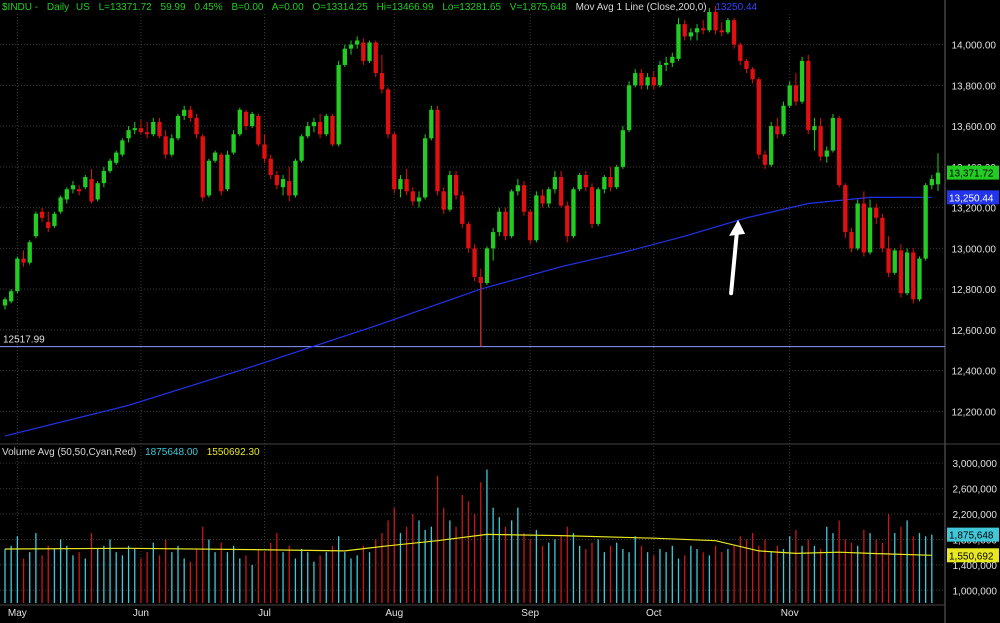 This screenshot has width=1000, height=623. I want to click on volume-tick-label: 1,000,000, so click(975, 591).